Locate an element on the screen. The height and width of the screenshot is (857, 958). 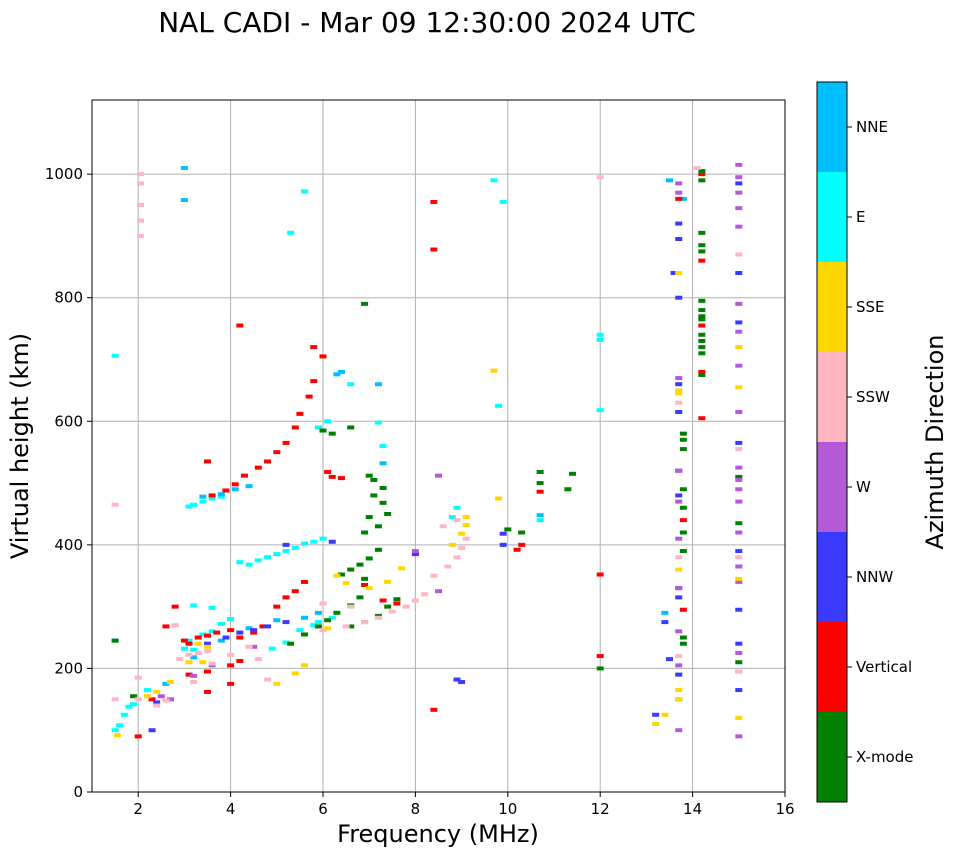
x-tick-label: 6 is located at coordinates (323, 809).